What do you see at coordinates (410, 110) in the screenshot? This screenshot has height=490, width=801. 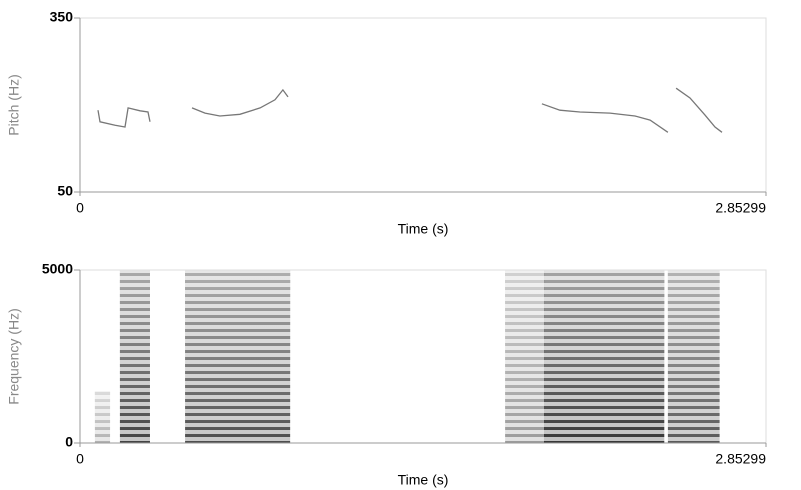 I see `pitch-line` at bounding box center [410, 110].